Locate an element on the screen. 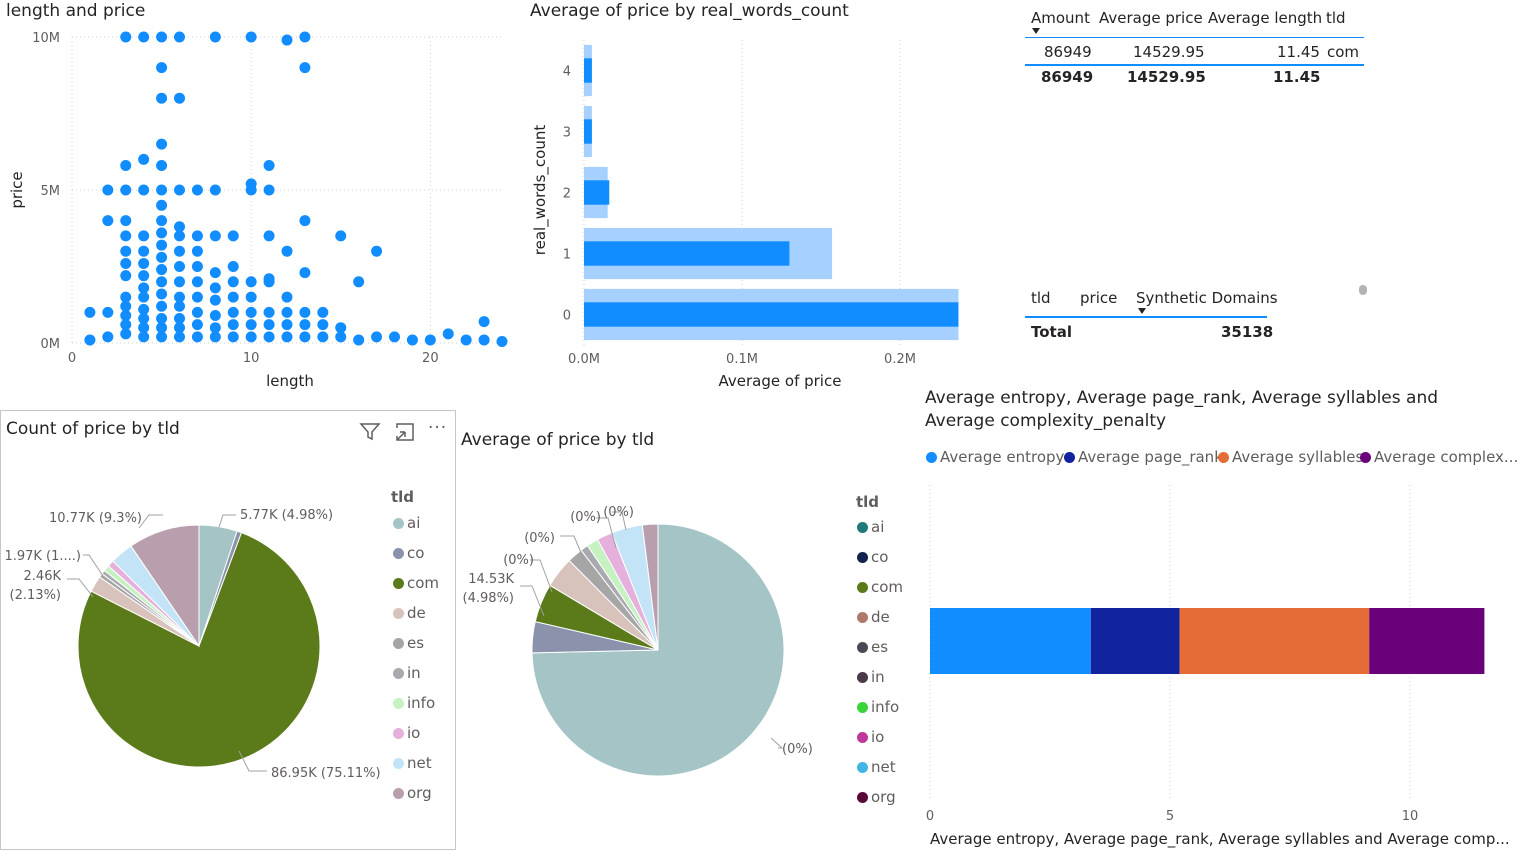  header-average-price: Average price is located at coordinates (1151, 18).